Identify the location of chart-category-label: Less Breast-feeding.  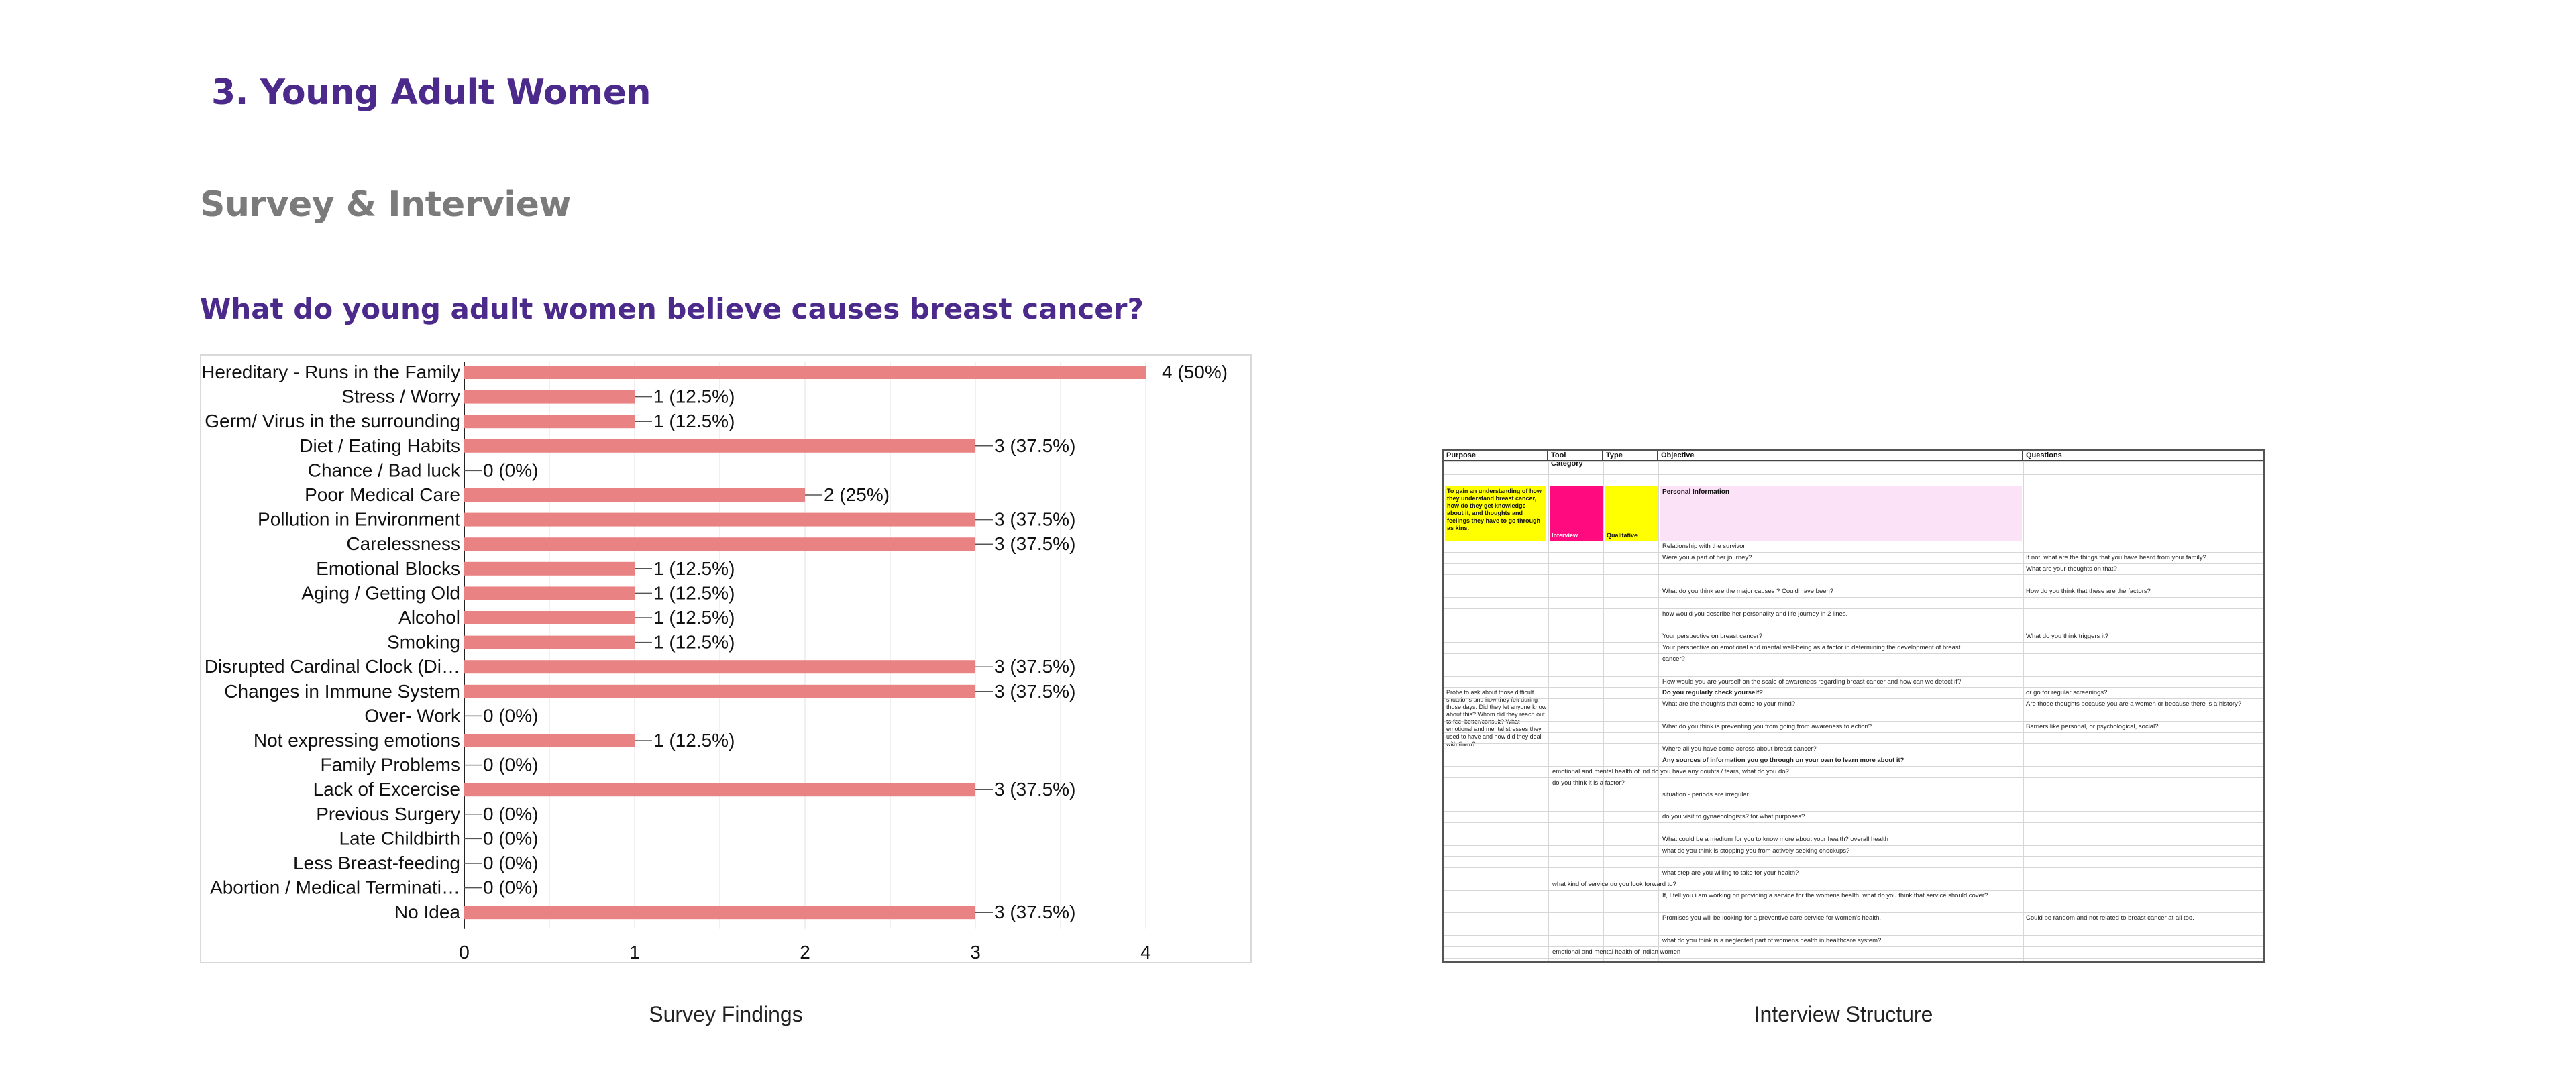
(376, 863).